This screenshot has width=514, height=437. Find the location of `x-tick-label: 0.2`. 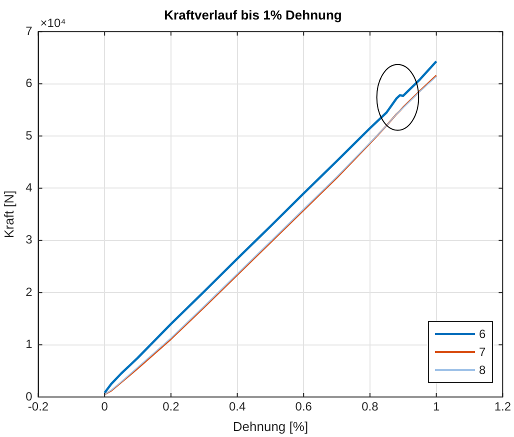

x-tick-label: 0.2 is located at coordinates (171, 407).